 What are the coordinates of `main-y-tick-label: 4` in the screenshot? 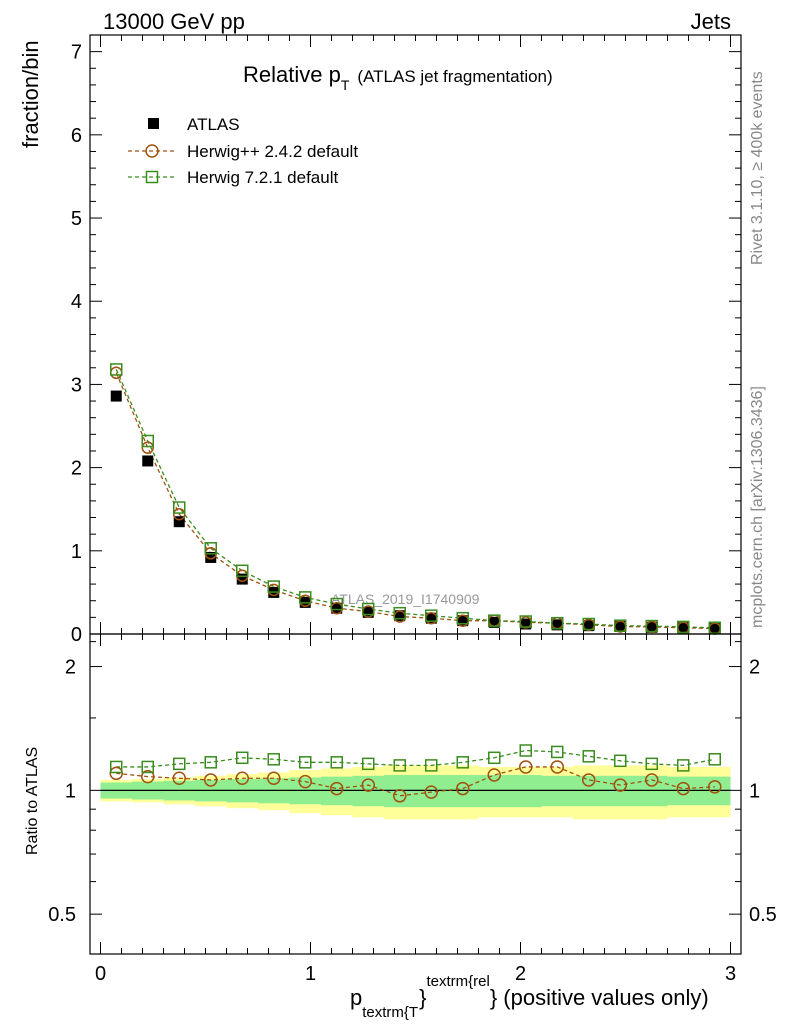 It's located at (76, 302).